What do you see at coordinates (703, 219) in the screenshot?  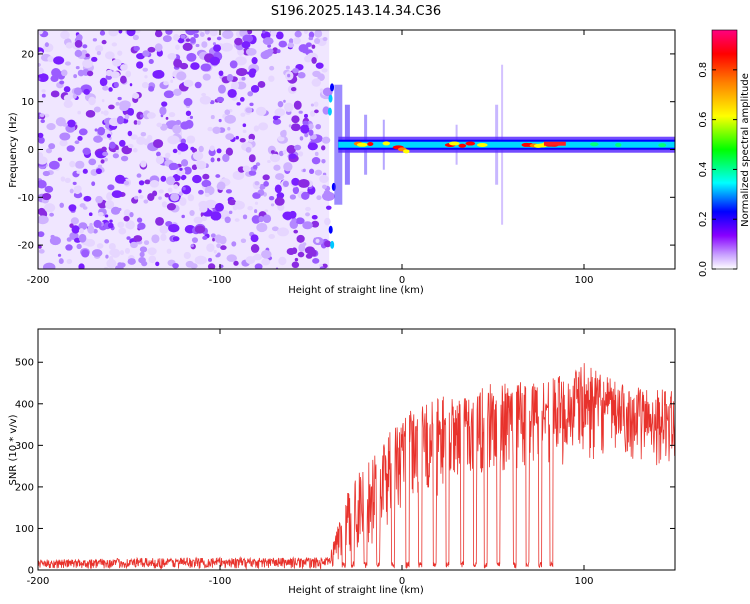 I see `colorbar-tick-label: 0.2` at bounding box center [703, 219].